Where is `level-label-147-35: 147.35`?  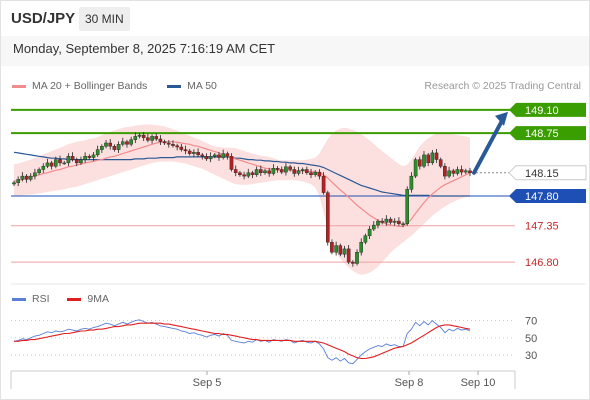
level-label-147-35: 147.35 is located at coordinates (542, 227).